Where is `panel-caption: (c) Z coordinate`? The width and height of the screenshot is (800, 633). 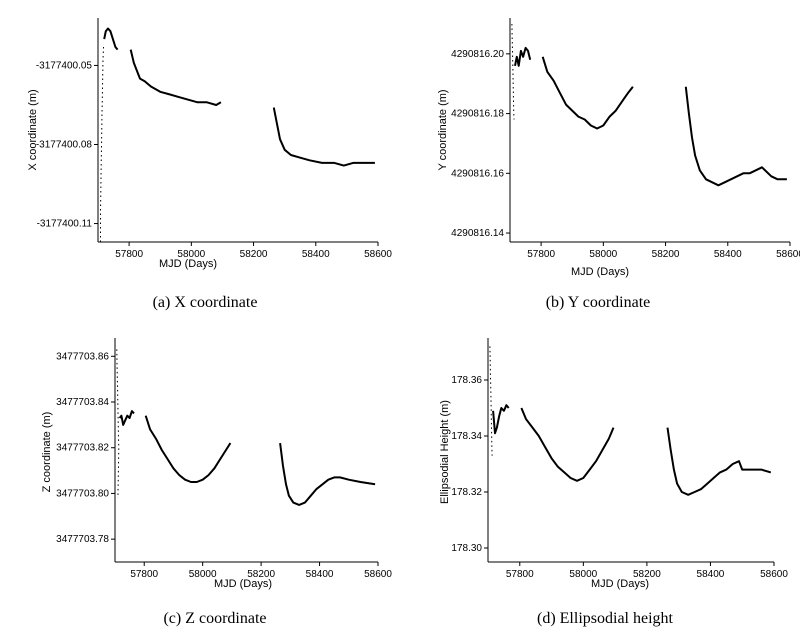
panel-caption: (c) Z coordinate is located at coordinates (214, 618).